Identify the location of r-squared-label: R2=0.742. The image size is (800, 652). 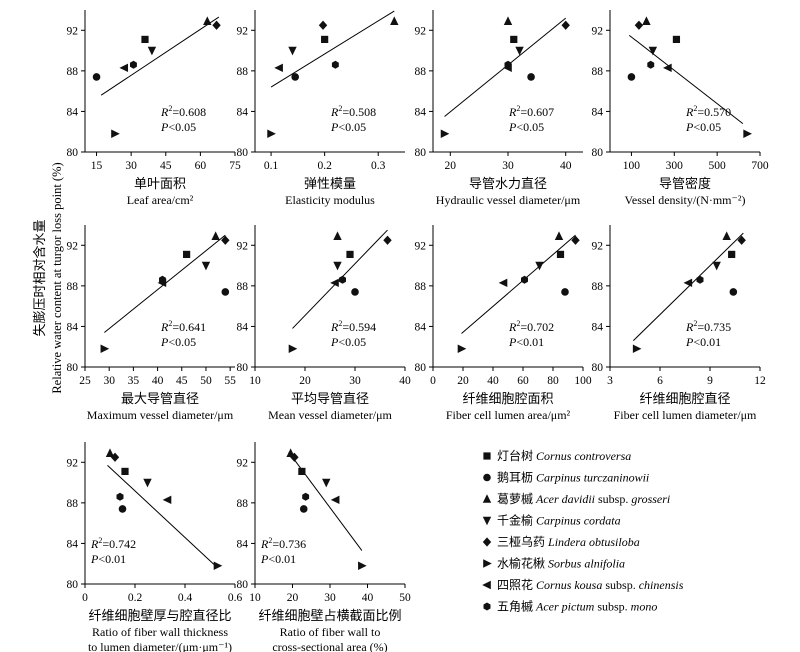
(113, 543).